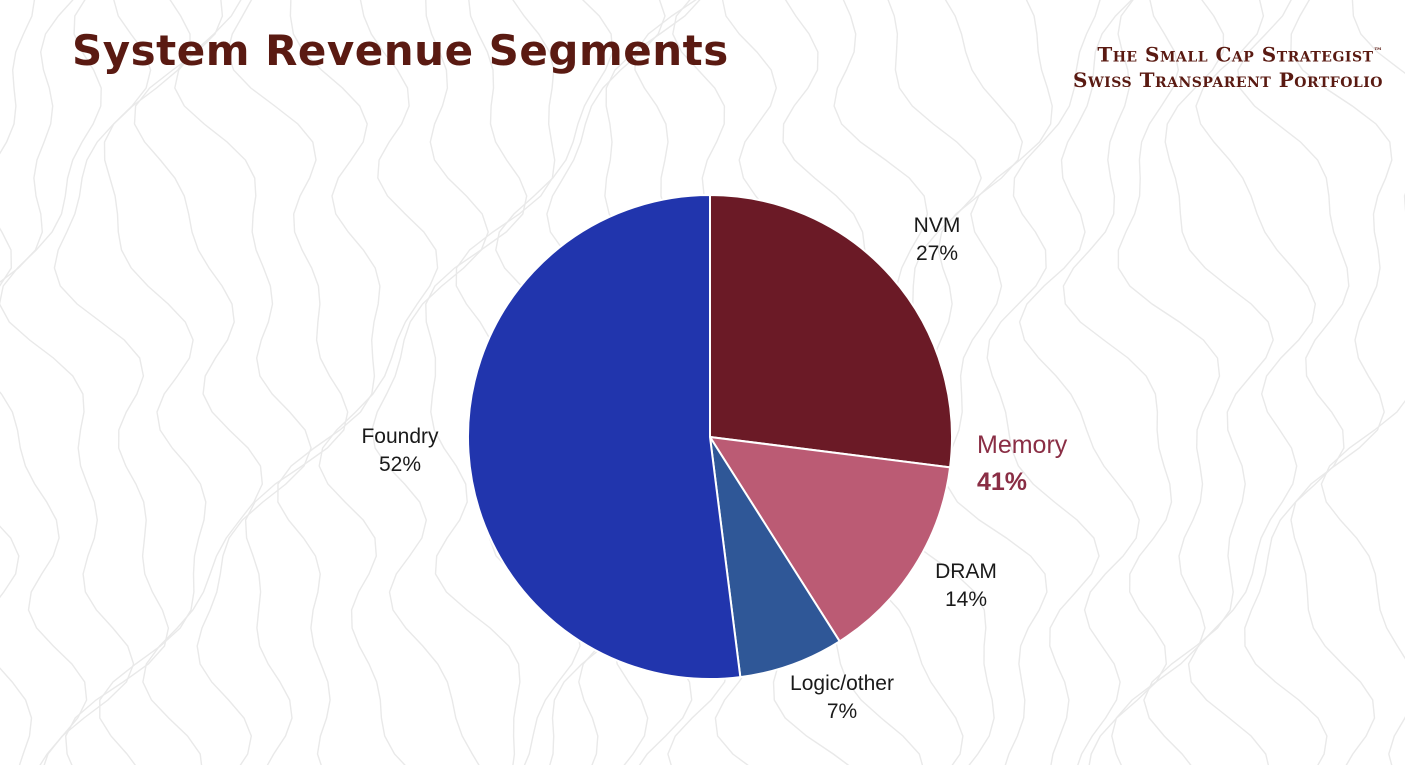 This screenshot has width=1405, height=765. Describe the element at coordinates (400, 436) in the screenshot. I see `slice-name: Foundry` at that location.